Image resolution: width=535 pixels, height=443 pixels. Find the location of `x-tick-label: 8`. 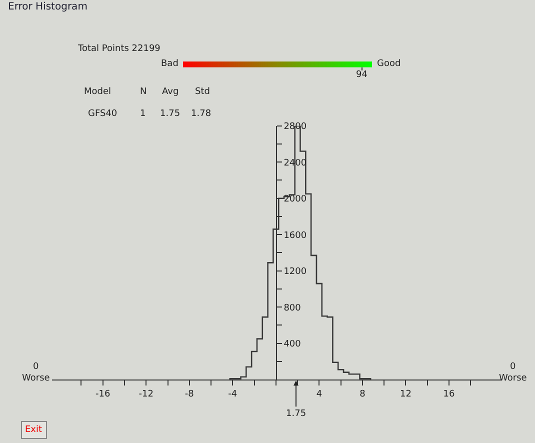

x-tick-label: 8 is located at coordinates (363, 394).